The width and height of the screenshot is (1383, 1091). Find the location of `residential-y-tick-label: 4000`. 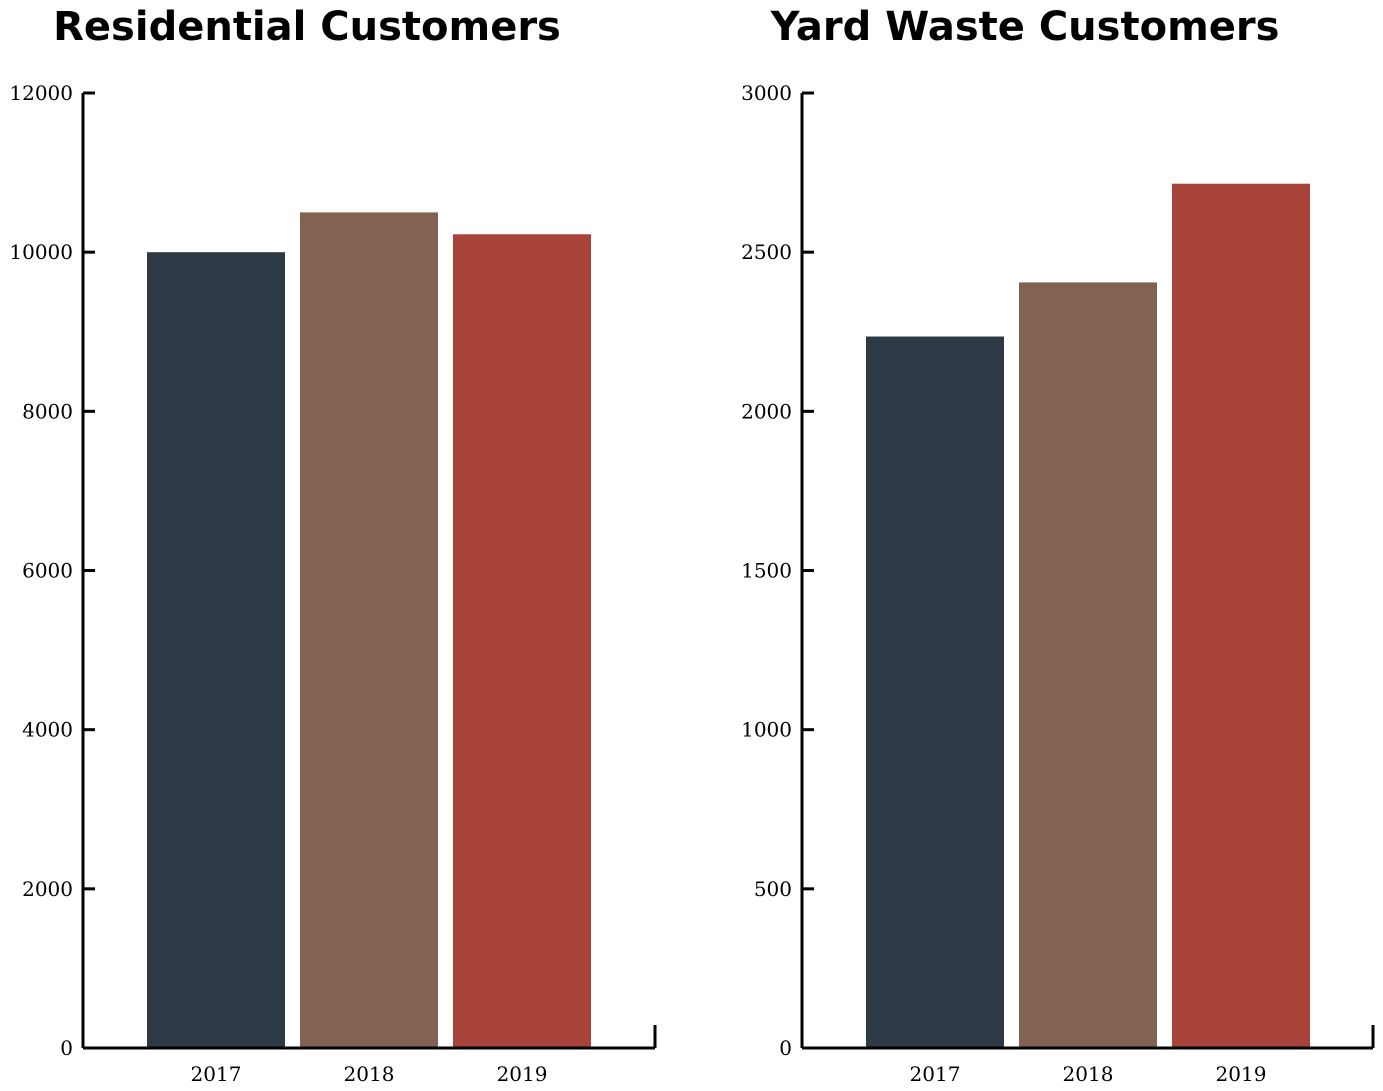

residential-y-tick-label: 4000 is located at coordinates (47, 730).